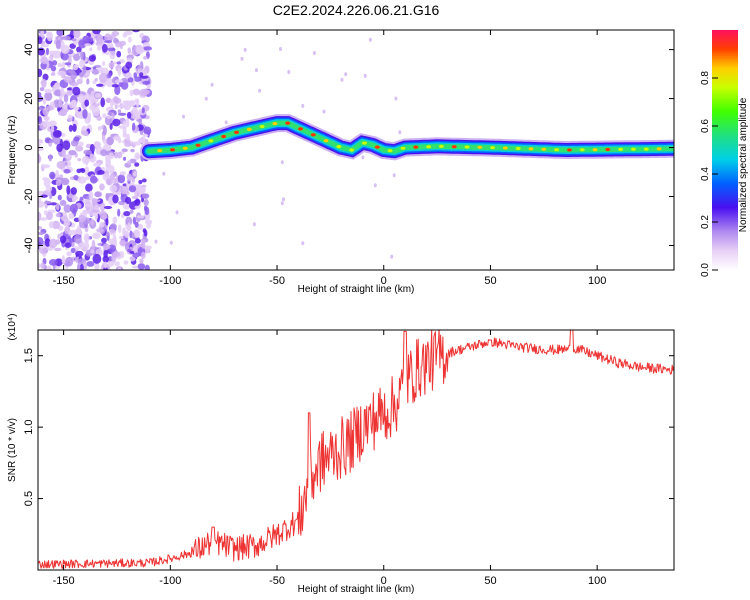 Image resolution: width=750 pixels, height=600 pixels. Describe the element at coordinates (725, 150) in the screenshot. I see `colorbar-gradient` at that location.